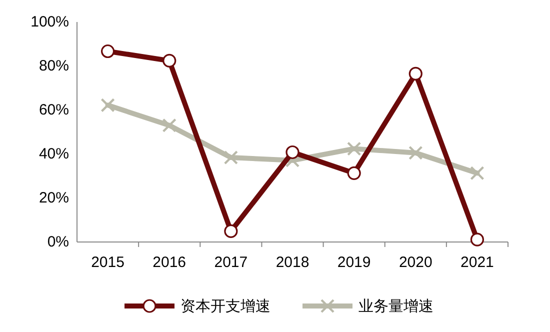  What do you see at coordinates (354, 262) in the screenshot?
I see `x-tick-label: 2019` at bounding box center [354, 262].